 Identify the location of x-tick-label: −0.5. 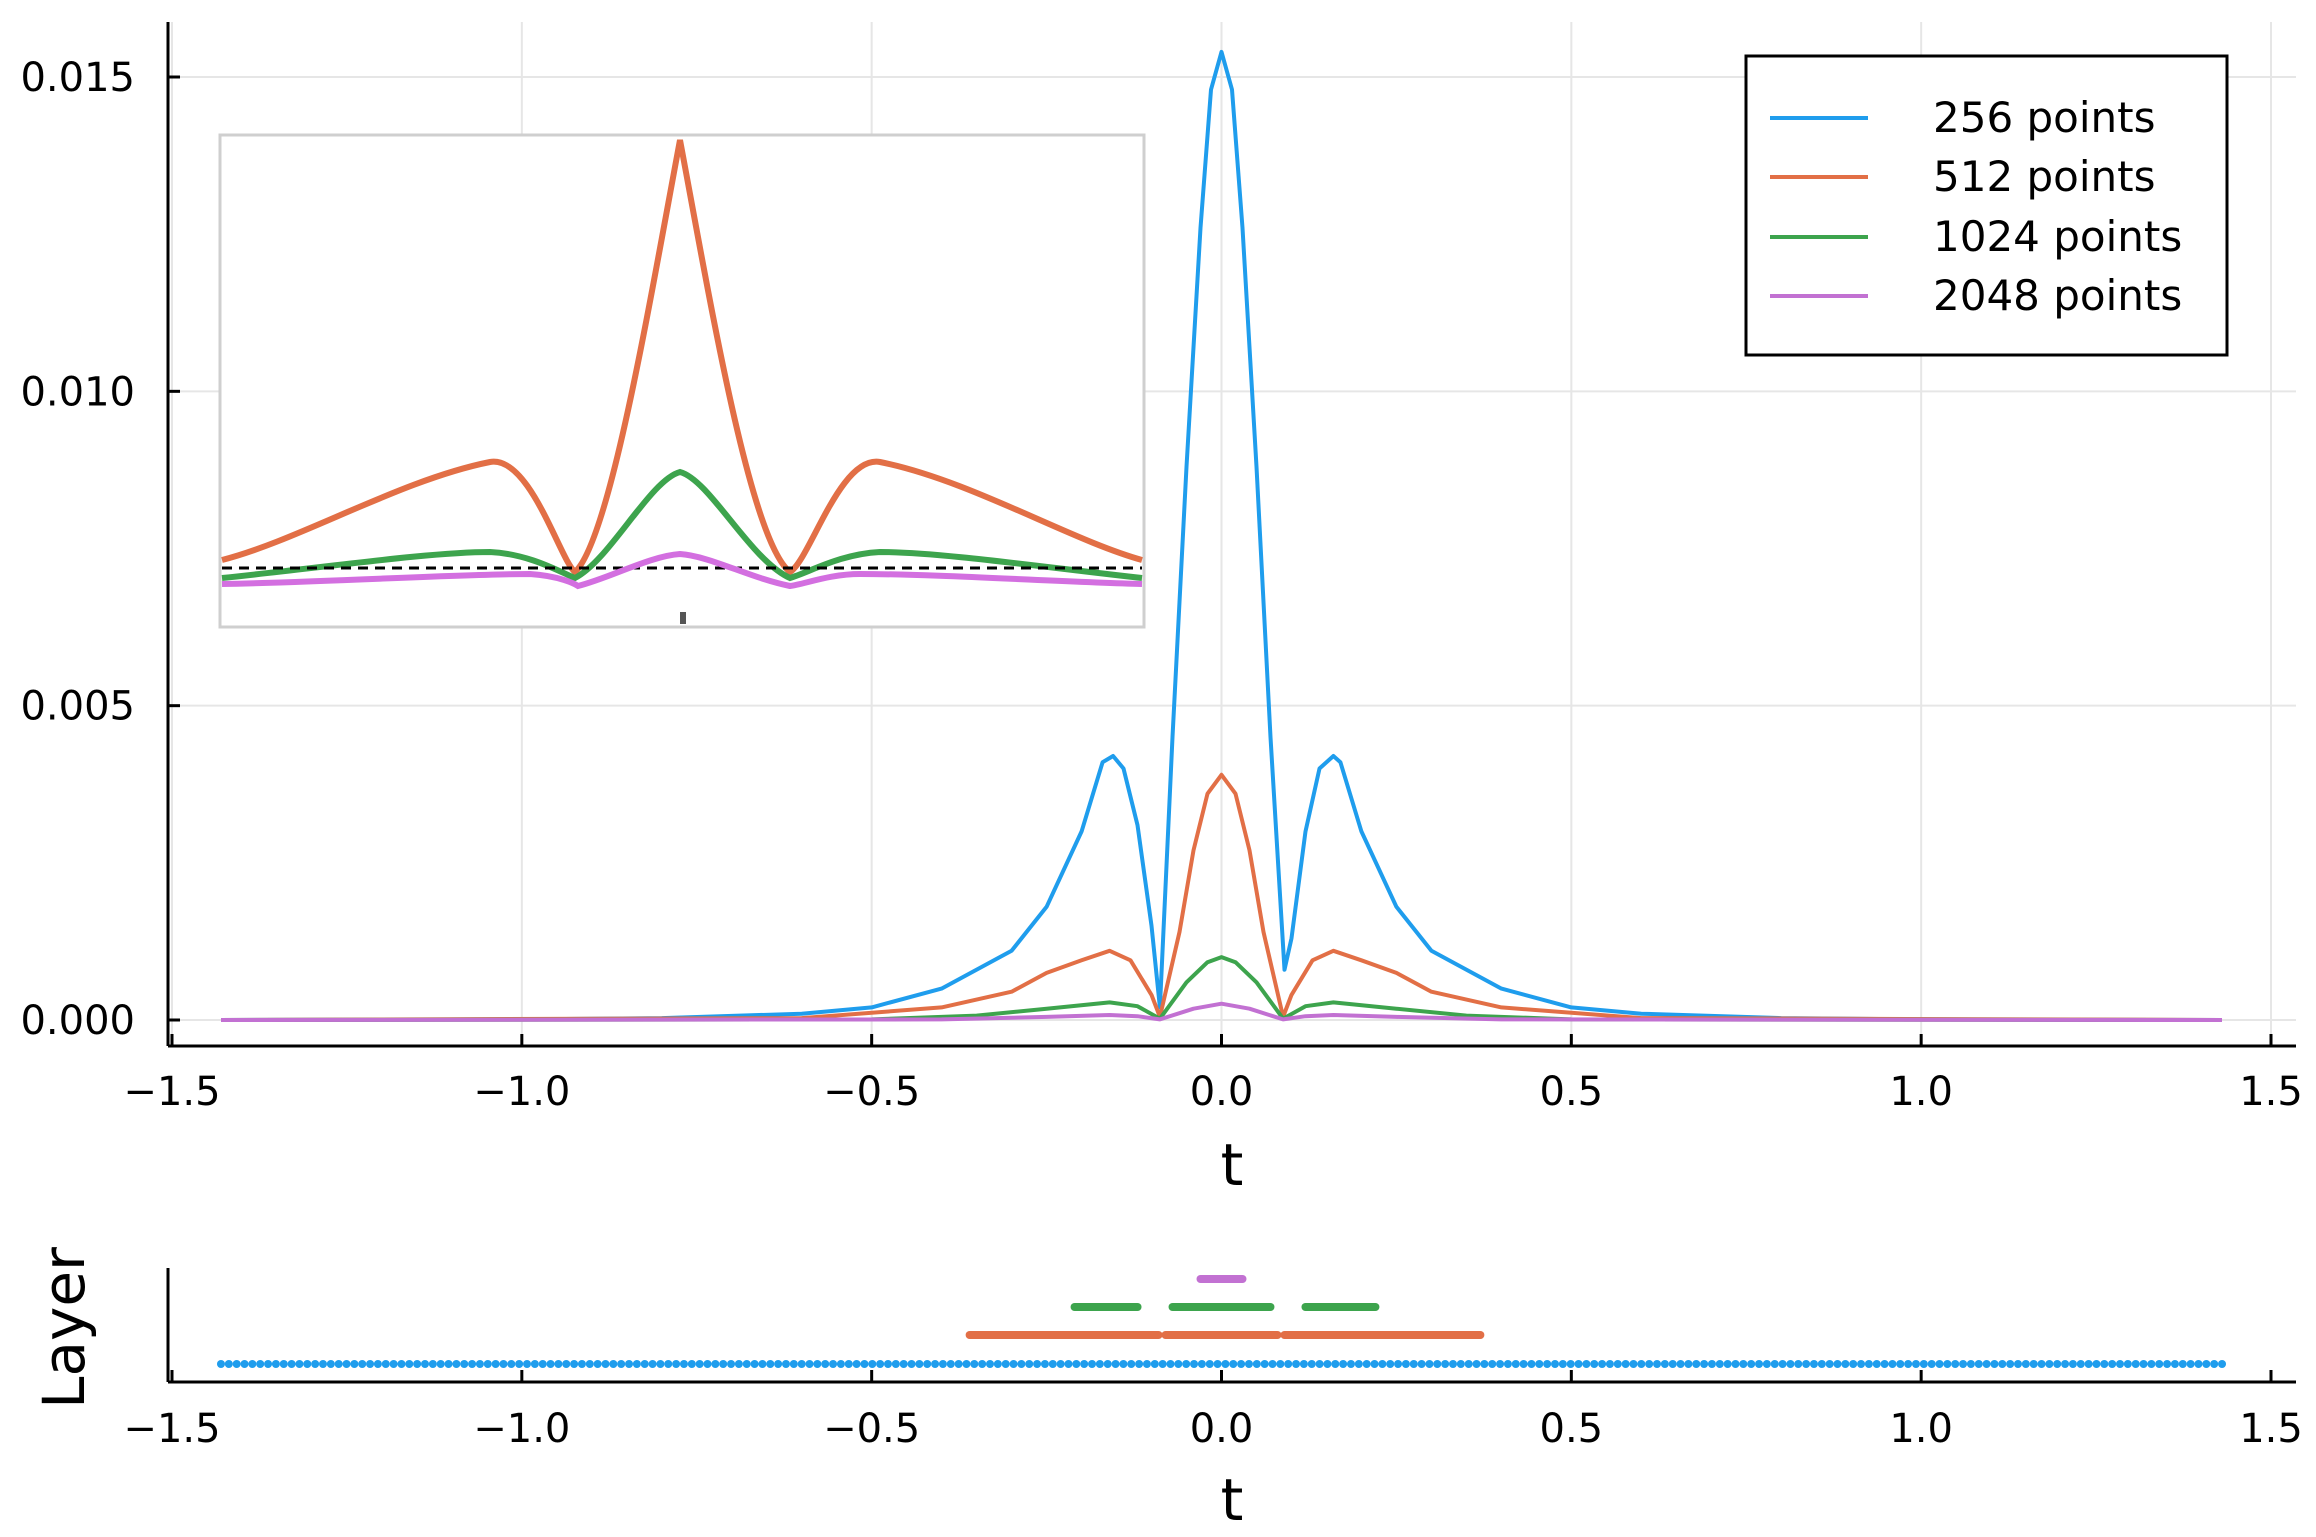
(871, 1092).